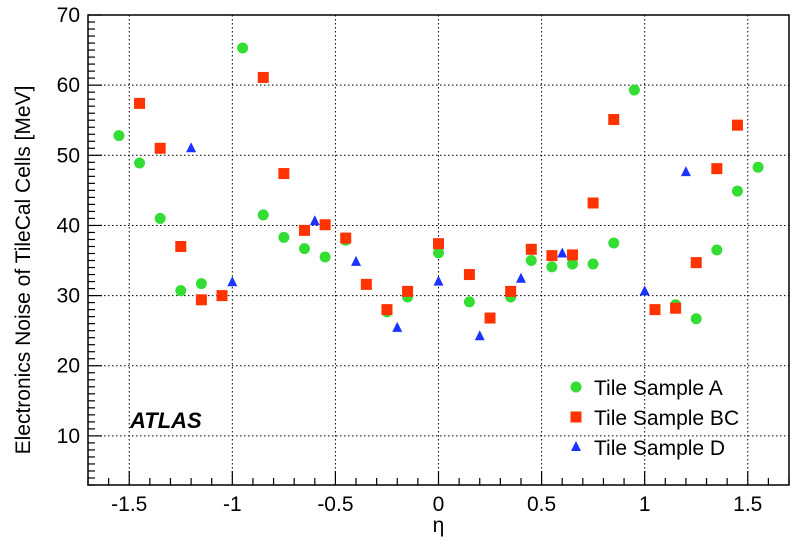 Image resolution: width=809 pixels, height=542 pixels. What do you see at coordinates (68, 225) in the screenshot?
I see `y-tick-label: 40` at bounding box center [68, 225].